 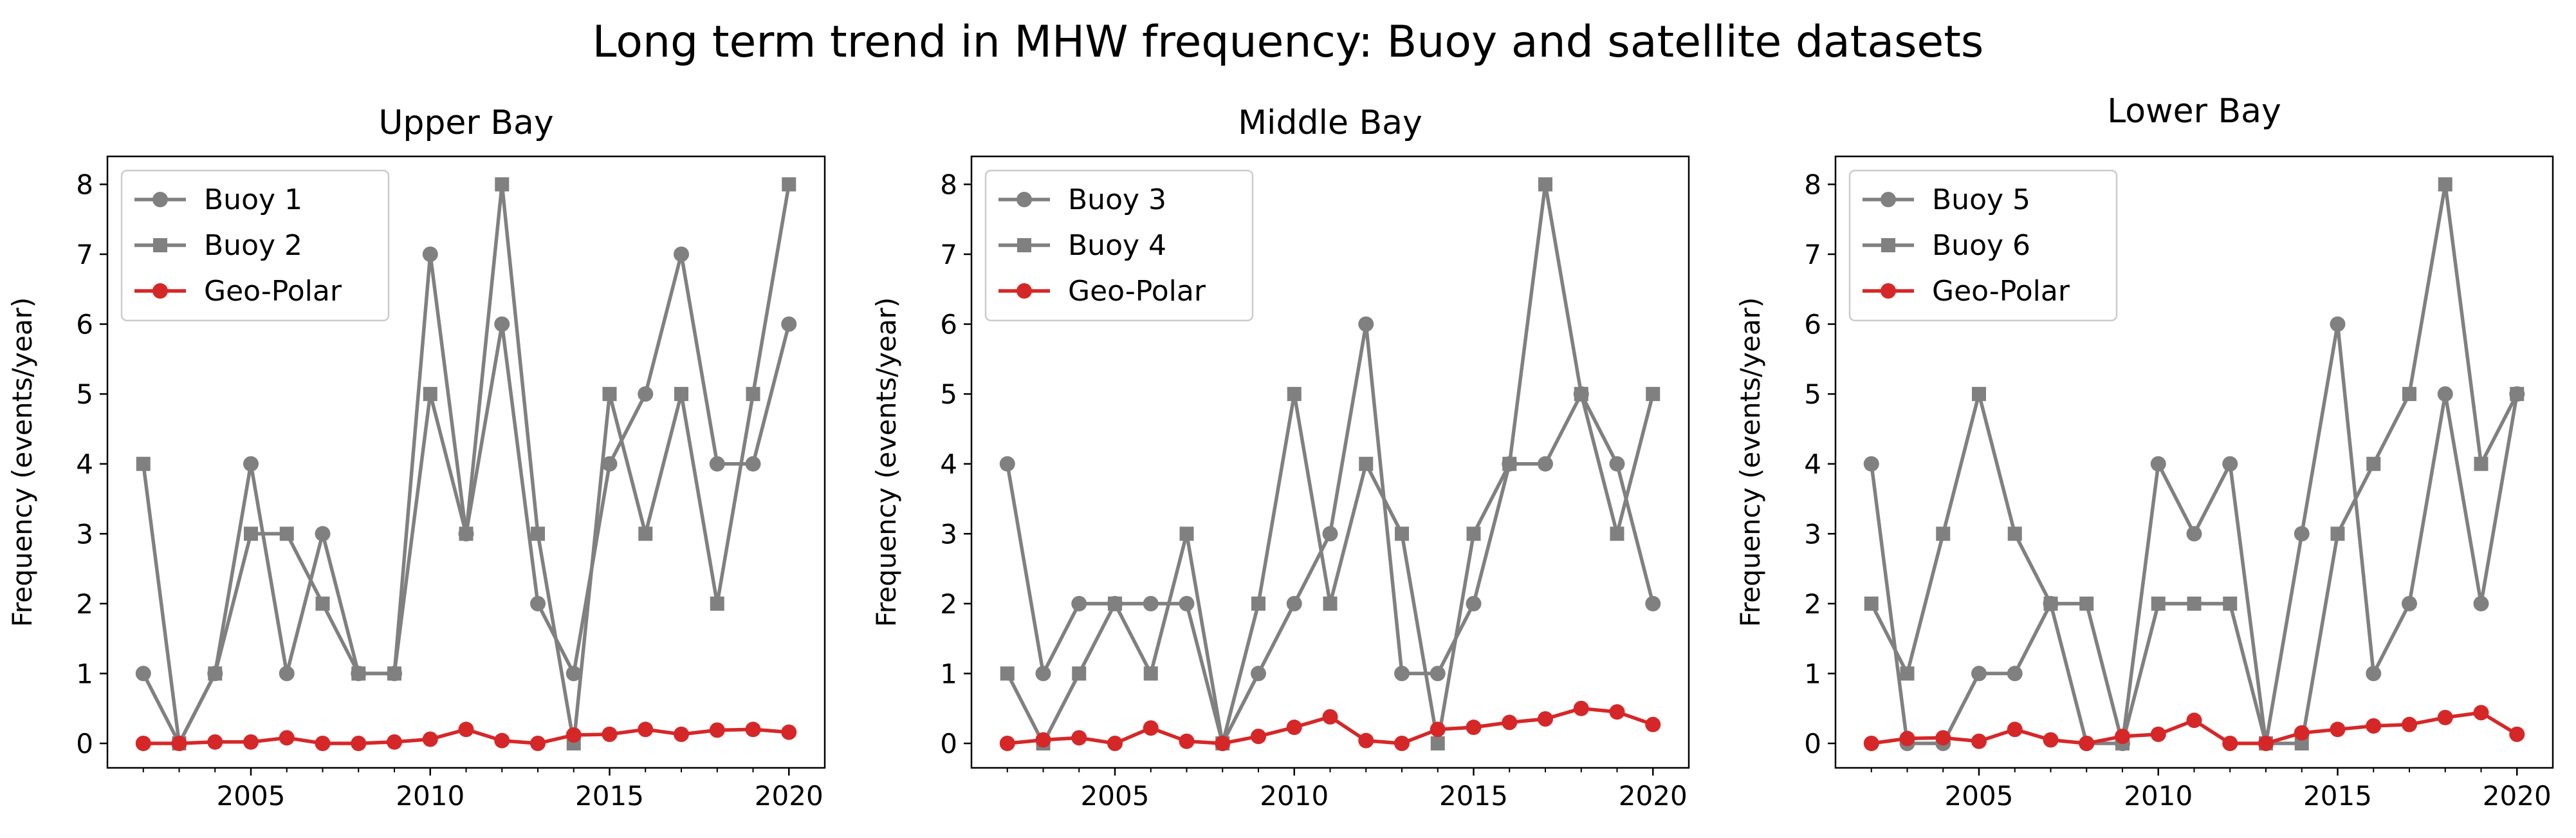 I want to click on legend: Buoy 1 Buoy 2 Geo-Polar, so click(x=255, y=245).